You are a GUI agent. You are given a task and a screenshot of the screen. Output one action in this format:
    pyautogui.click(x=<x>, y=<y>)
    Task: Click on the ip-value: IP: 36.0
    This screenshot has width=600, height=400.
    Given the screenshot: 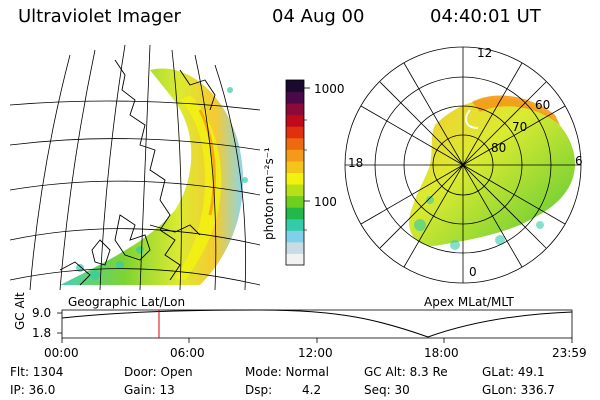 What is the action you would take?
    pyautogui.click(x=33, y=390)
    